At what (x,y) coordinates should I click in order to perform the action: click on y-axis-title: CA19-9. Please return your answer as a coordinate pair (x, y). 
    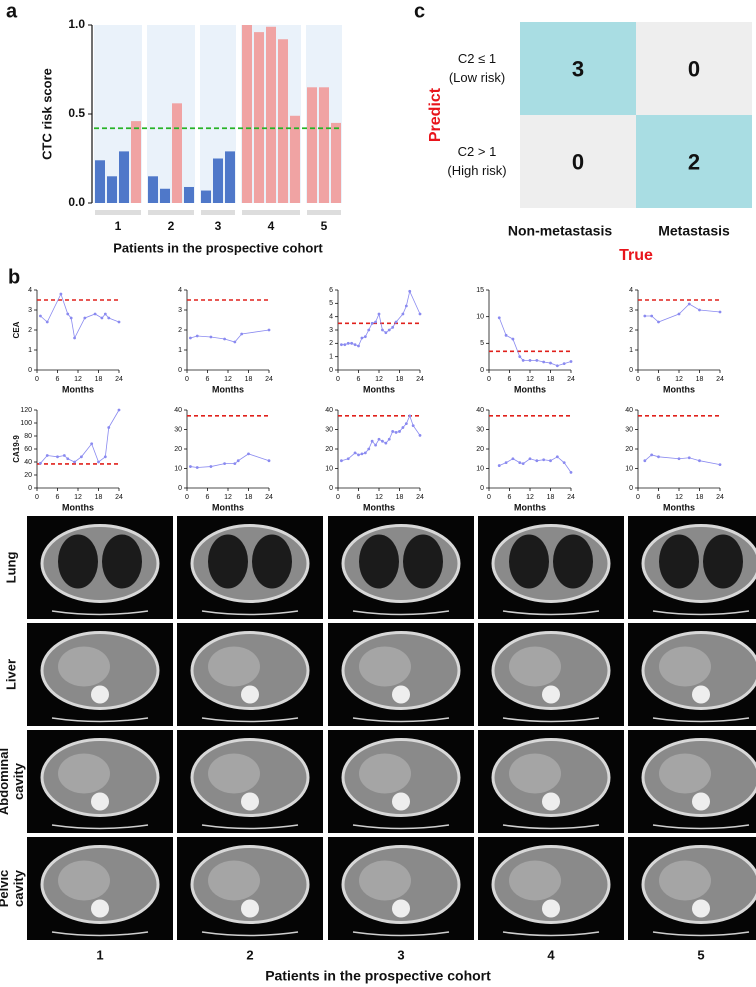
    Looking at the image, I should click on (16, 449).